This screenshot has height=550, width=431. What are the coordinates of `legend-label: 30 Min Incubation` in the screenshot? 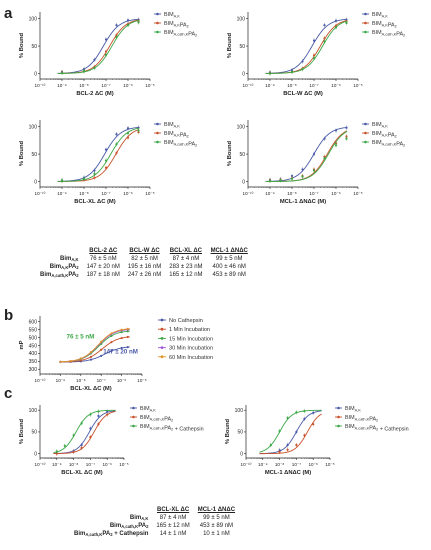 It's located at (191, 349).